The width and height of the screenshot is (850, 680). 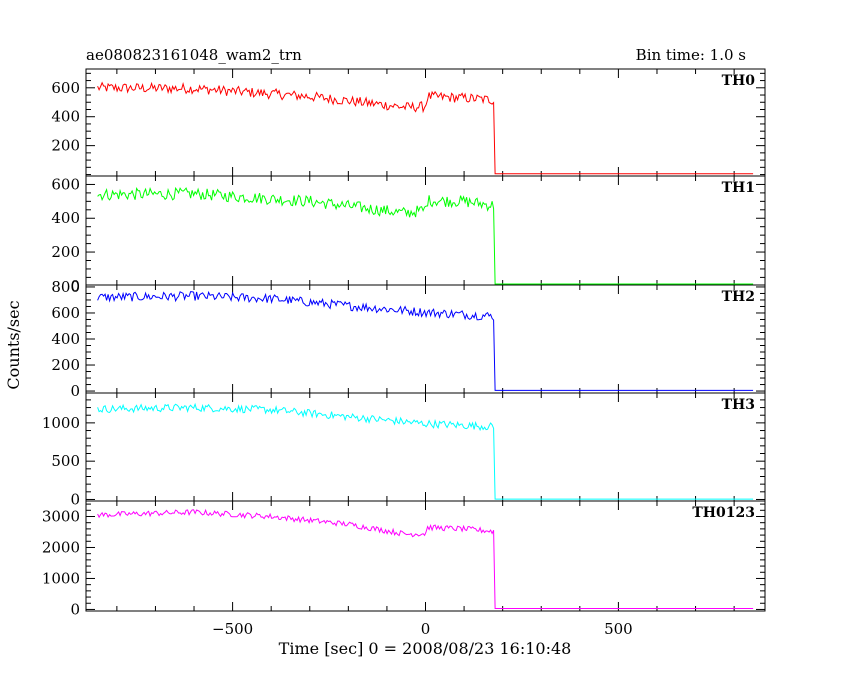 What do you see at coordinates (425, 451) in the screenshot?
I see `series-TH3` at bounding box center [425, 451].